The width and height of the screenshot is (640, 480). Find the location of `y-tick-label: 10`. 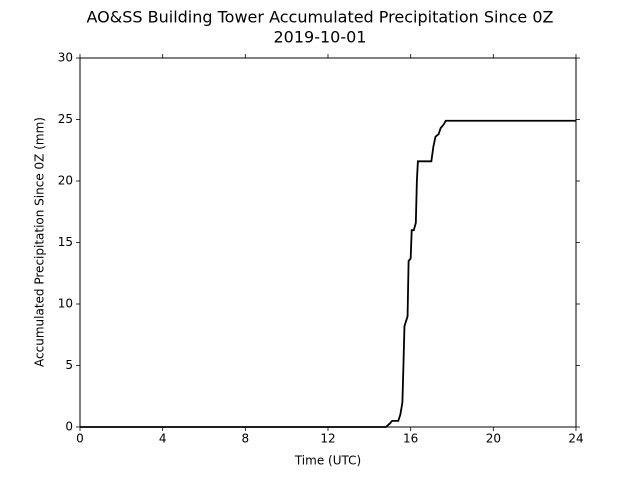

y-tick-label: 10 is located at coordinates (65, 304).